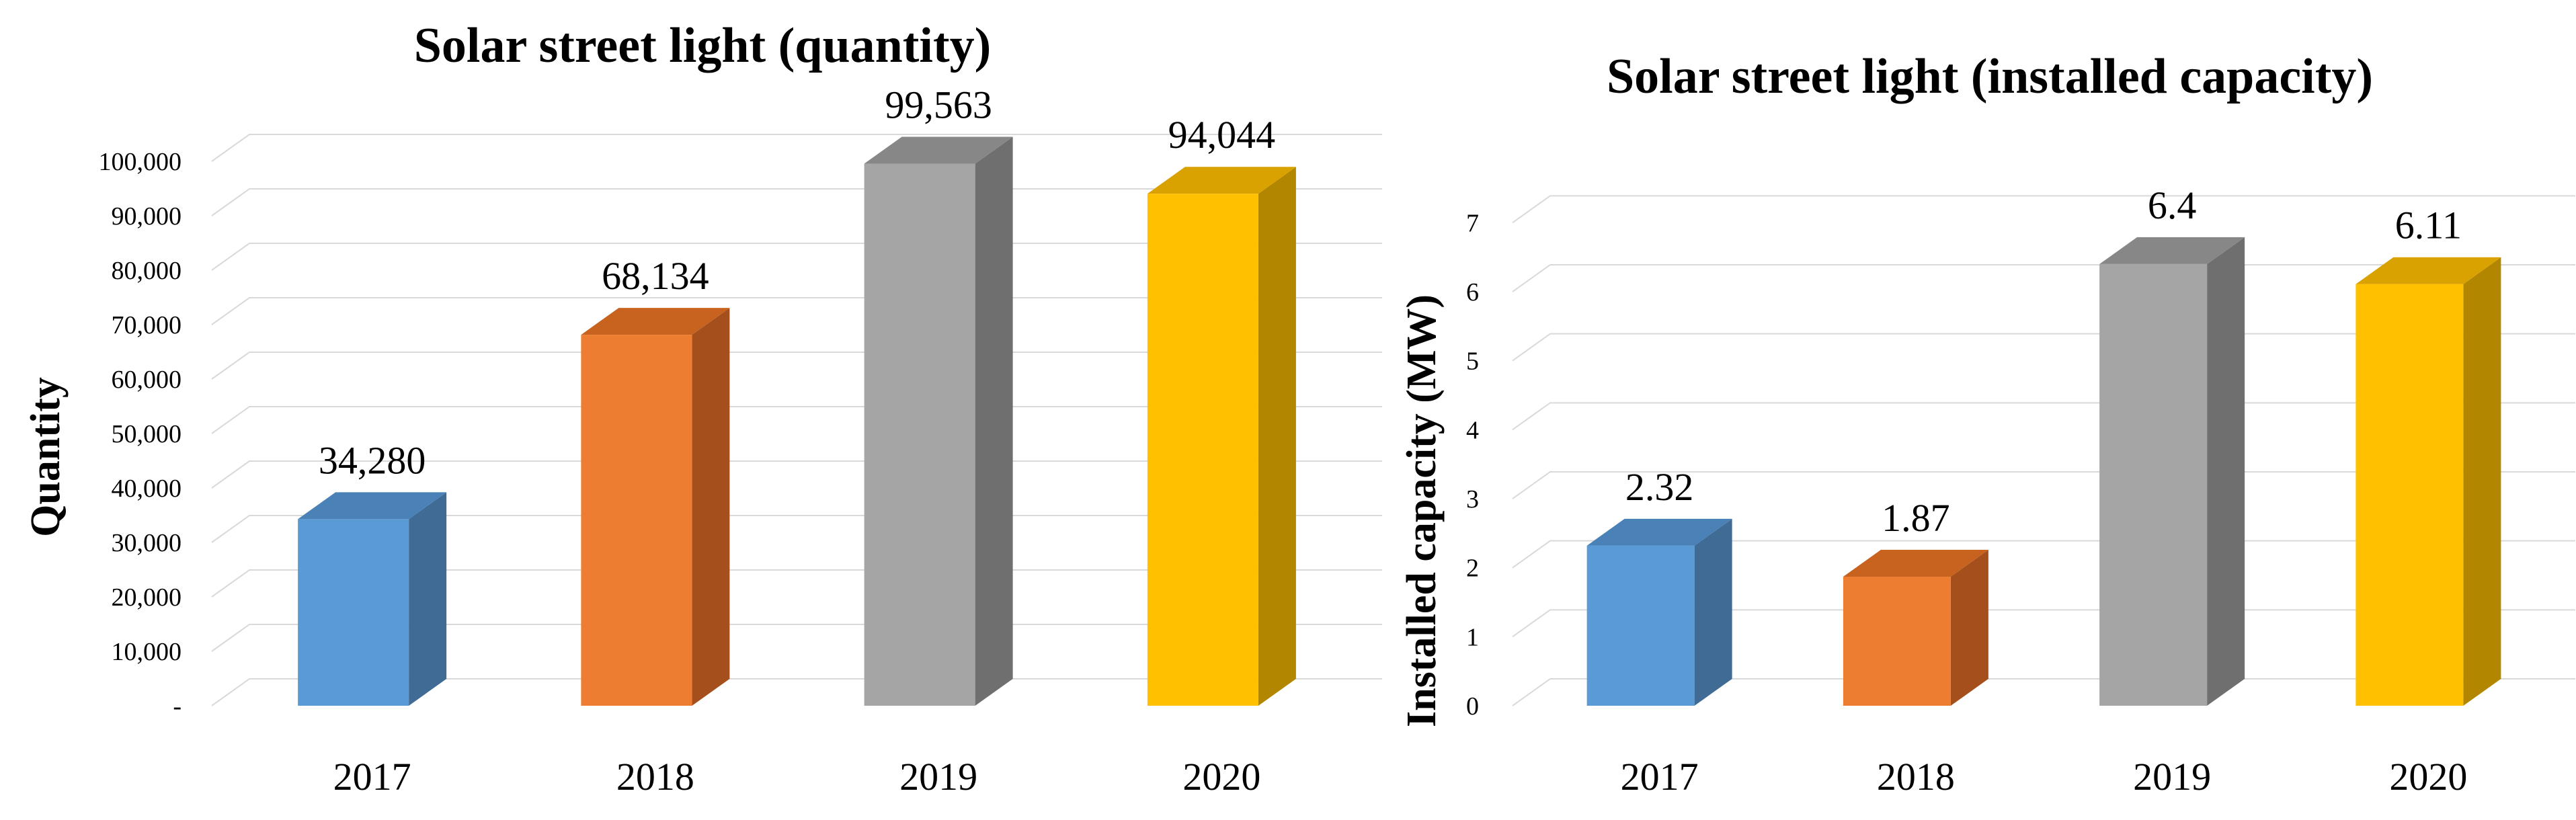  What do you see at coordinates (655, 276) in the screenshot?
I see `quantity-data-label-2018: 68,134` at bounding box center [655, 276].